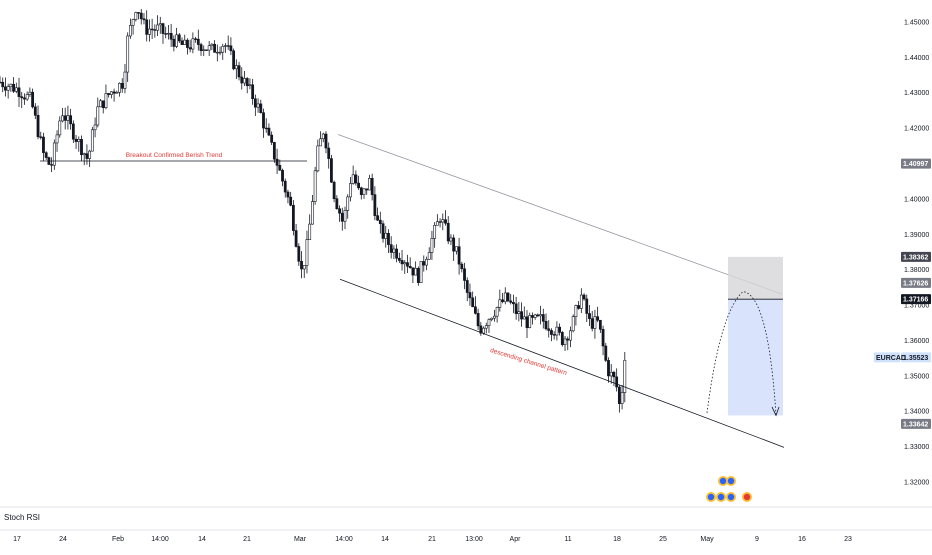  Describe the element at coordinates (916, 341) in the screenshot. I see `price-tick-label: 1.36000` at that location.